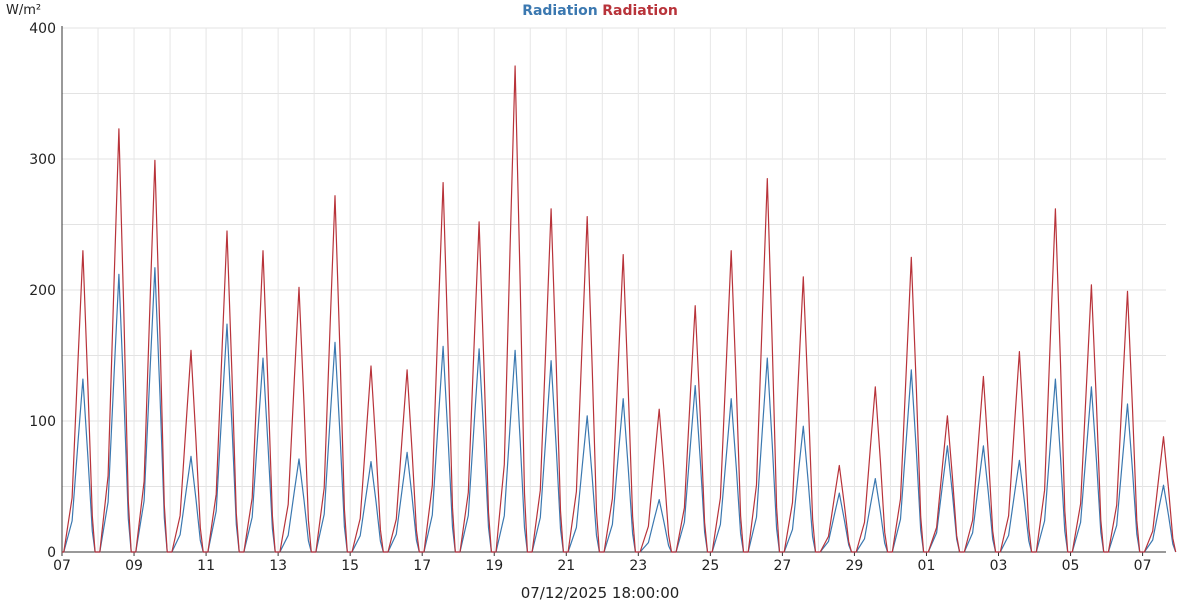 The height and width of the screenshot is (600, 1200). I want to click on x-tick-label: 11, so click(206, 566).